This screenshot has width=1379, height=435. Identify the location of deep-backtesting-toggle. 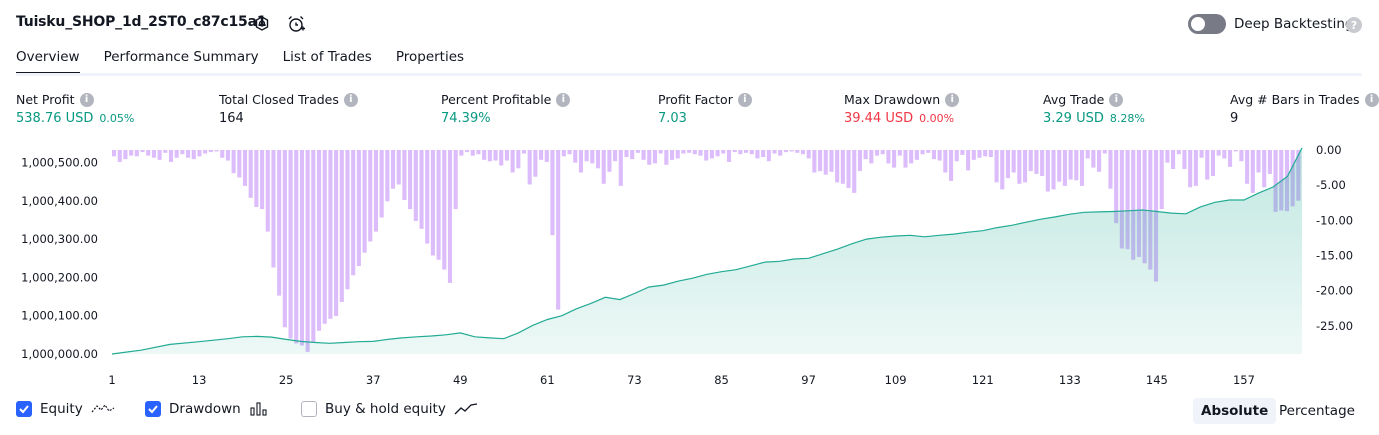
(1207, 24).